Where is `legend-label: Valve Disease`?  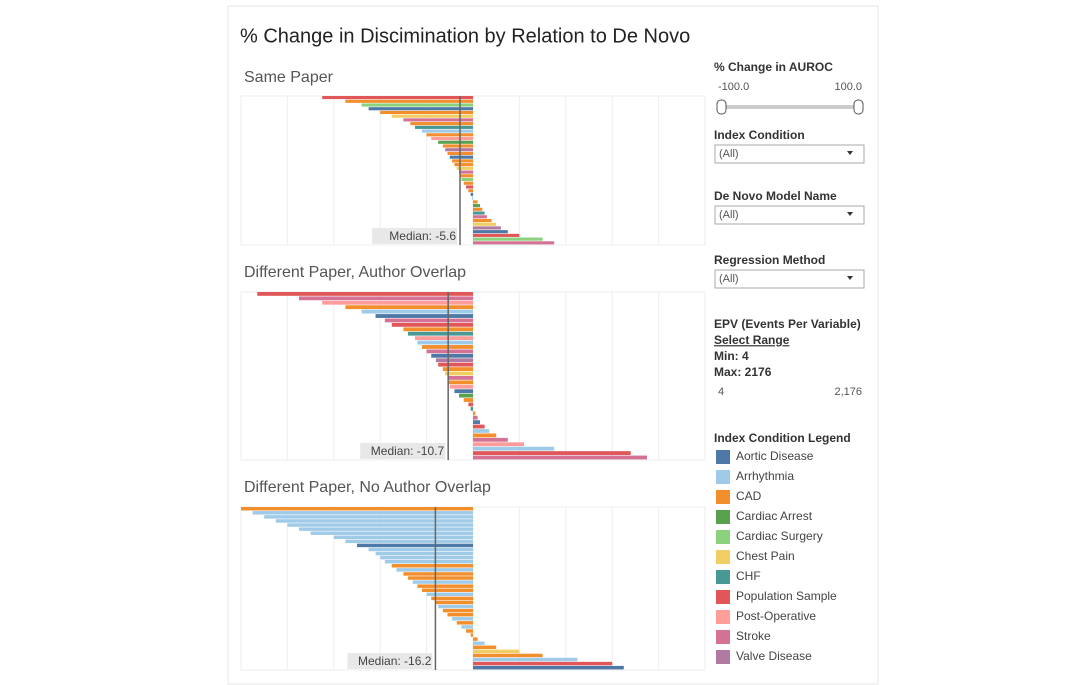 legend-label: Valve Disease is located at coordinates (774, 656).